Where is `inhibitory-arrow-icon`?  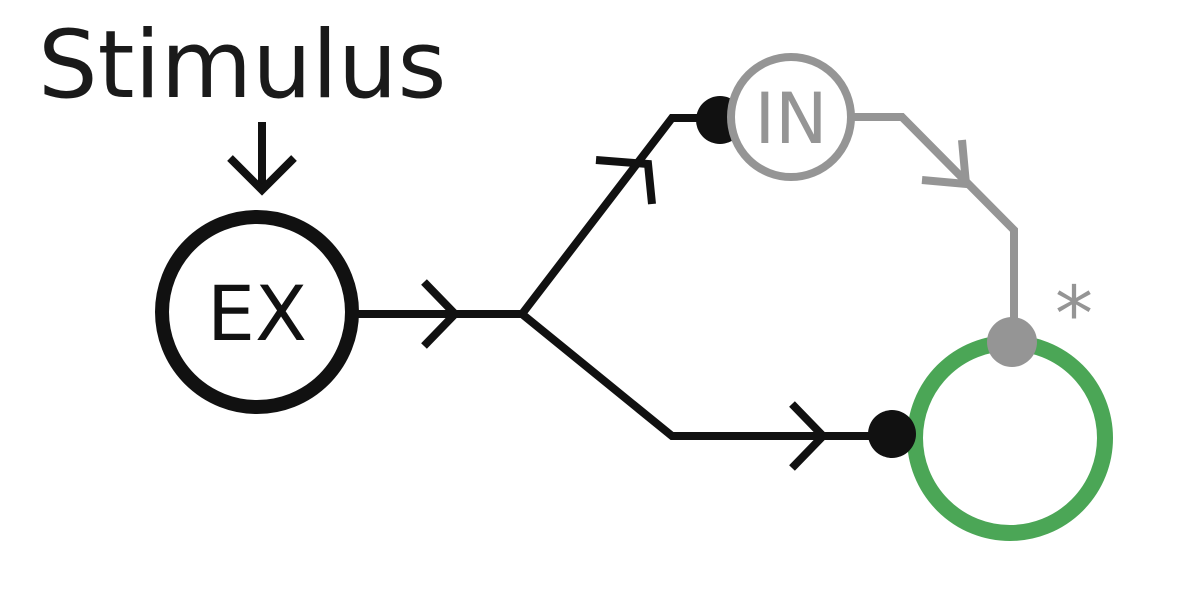 inhibitory-arrow-icon is located at coordinates (946, 164).